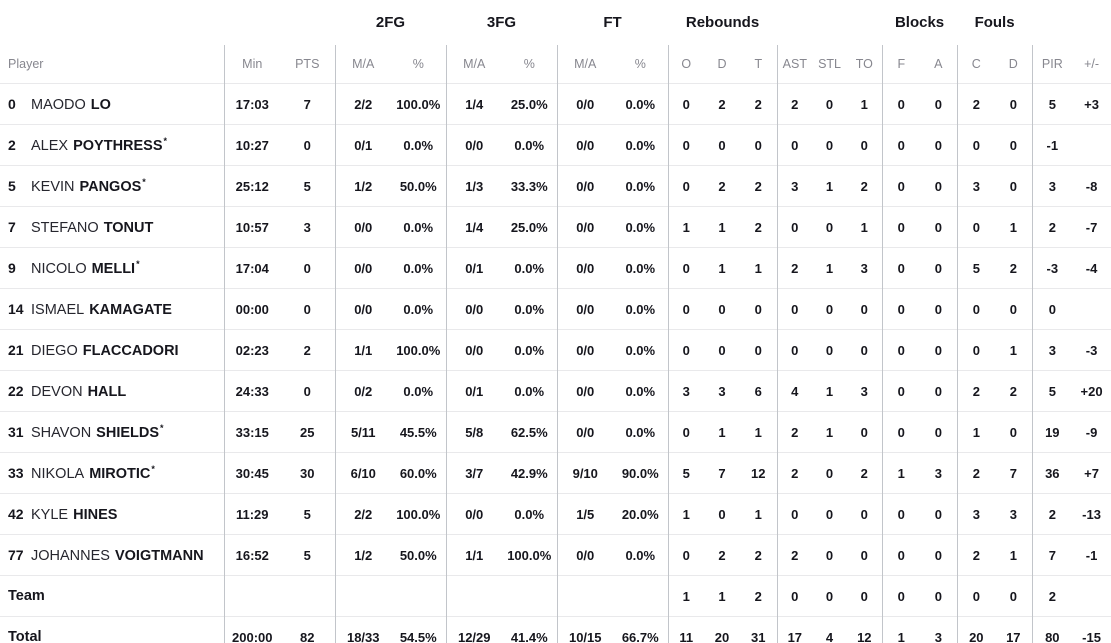  Describe the element at coordinates (65, 227) in the screenshot. I see `player-first-name: STEFANO` at that location.